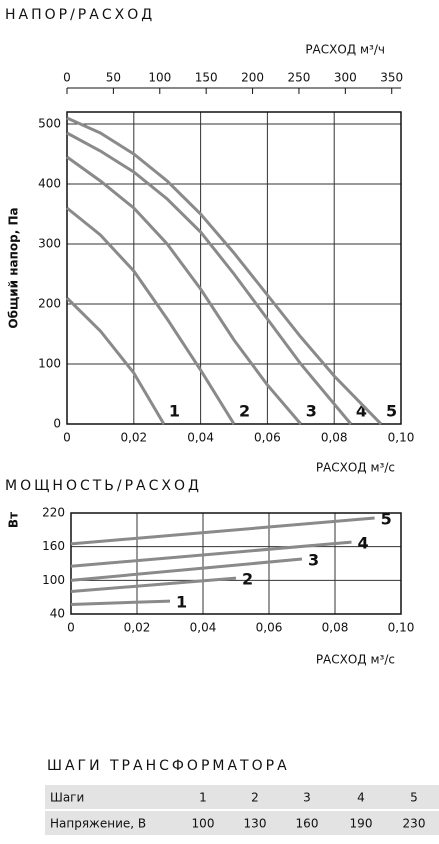 Image resolution: width=439 pixels, height=844 pixels. Describe the element at coordinates (49, 244) in the screenshot. I see `y-tick-label: 300` at that location.